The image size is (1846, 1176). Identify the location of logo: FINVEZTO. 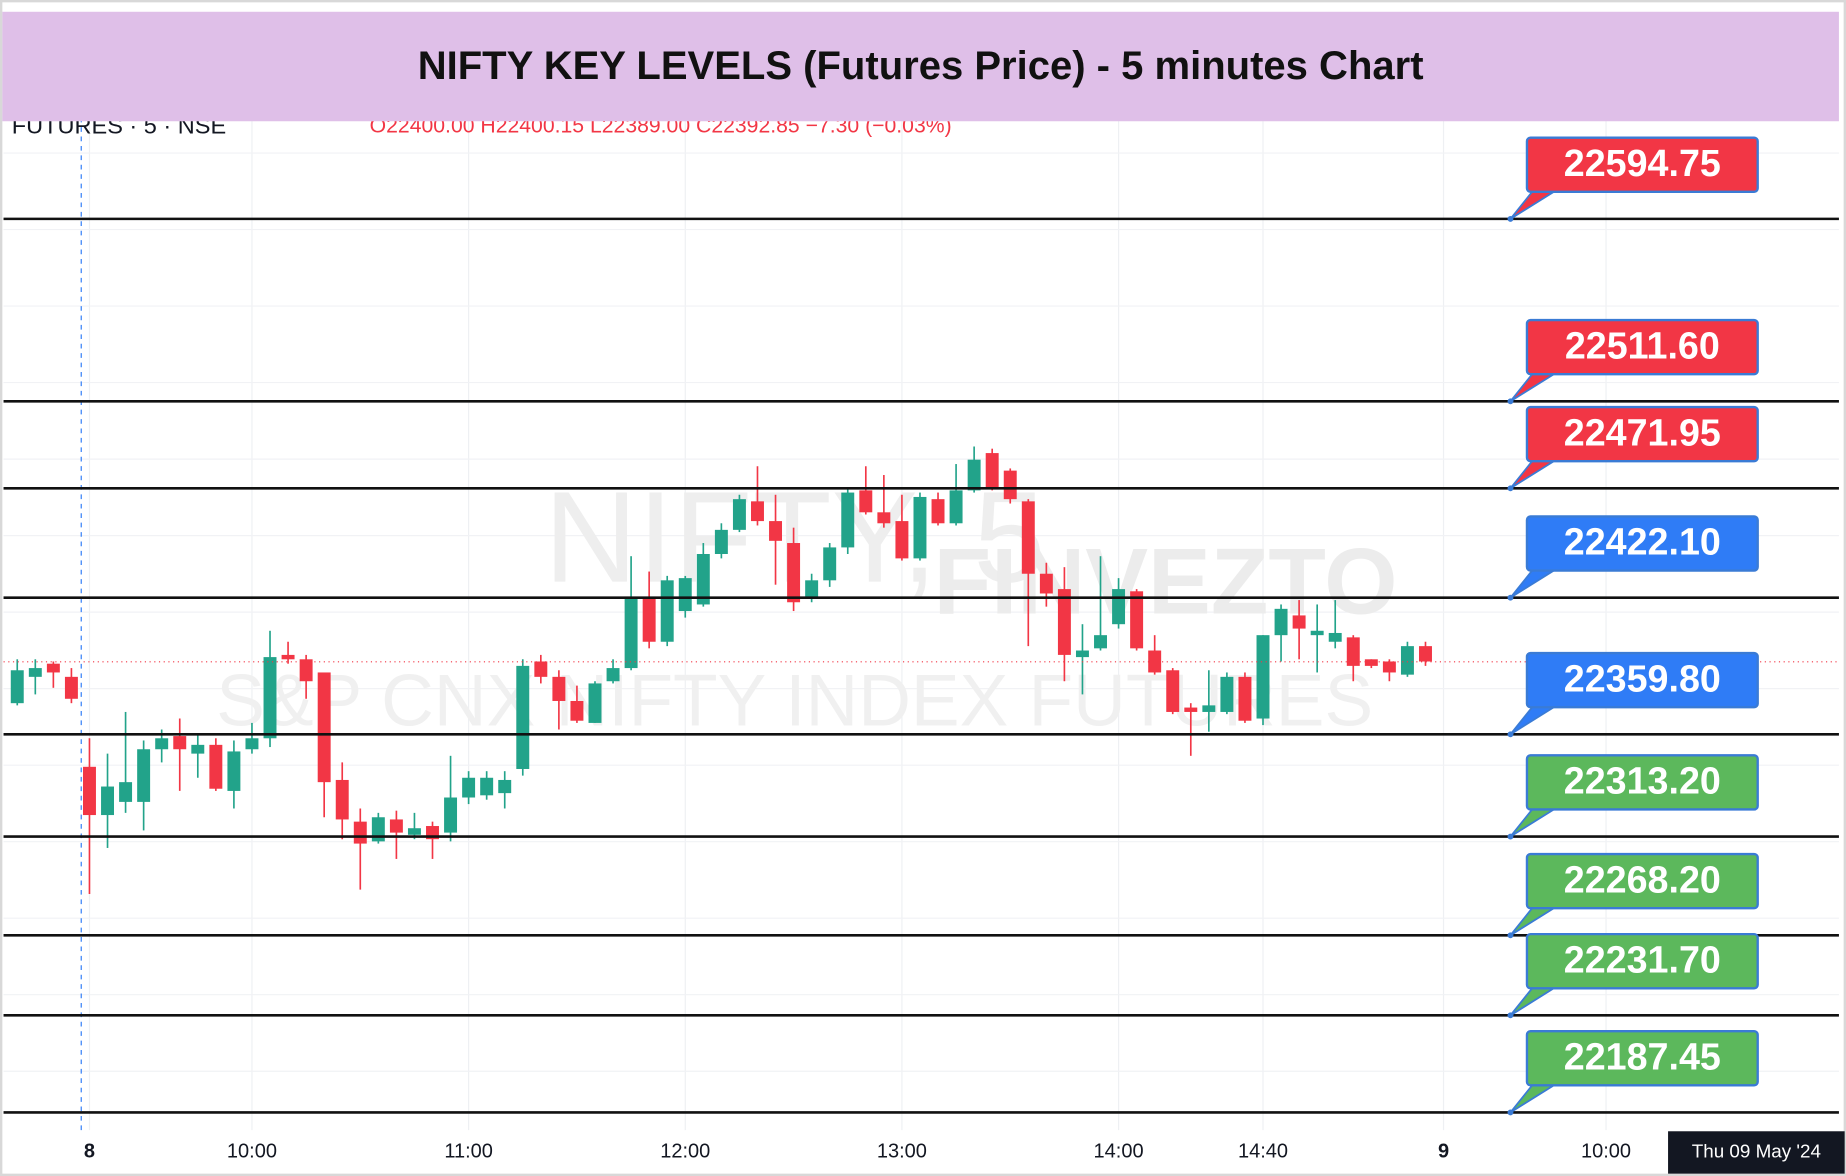
(1166, 580).